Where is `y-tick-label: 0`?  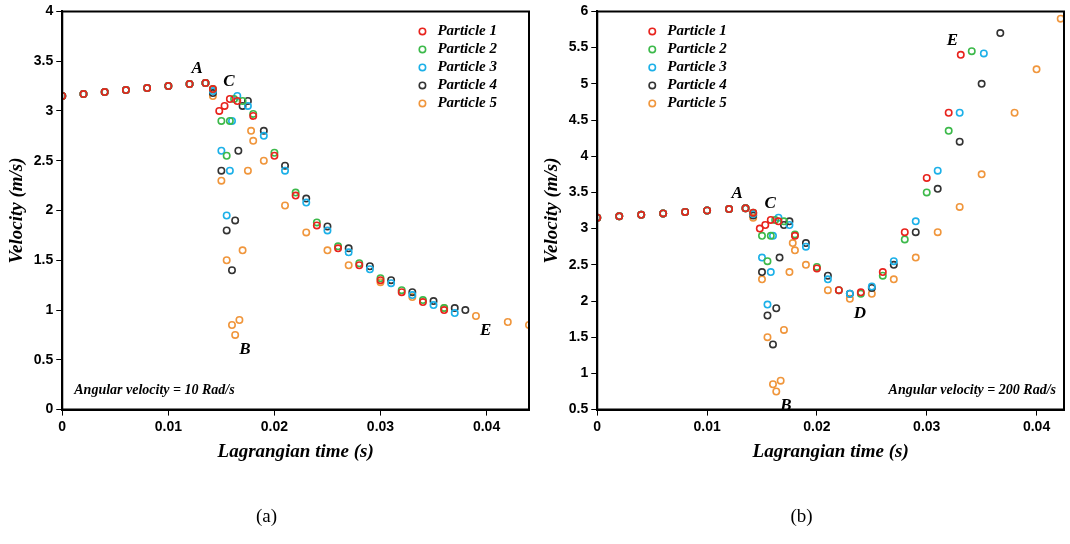 y-tick-label: 0 is located at coordinates (49, 408).